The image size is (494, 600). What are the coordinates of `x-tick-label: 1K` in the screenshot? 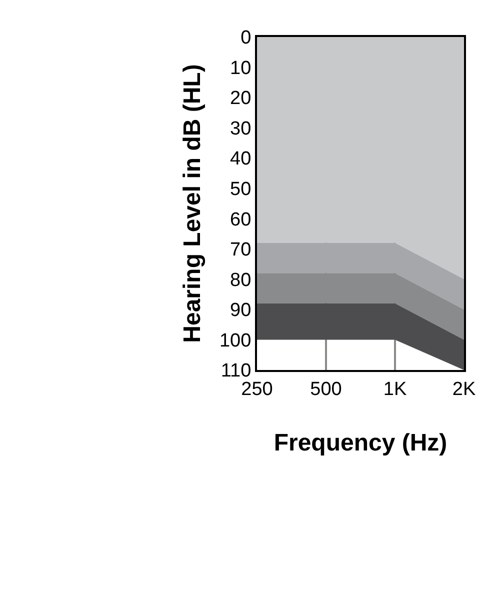 It's located at (395, 389).